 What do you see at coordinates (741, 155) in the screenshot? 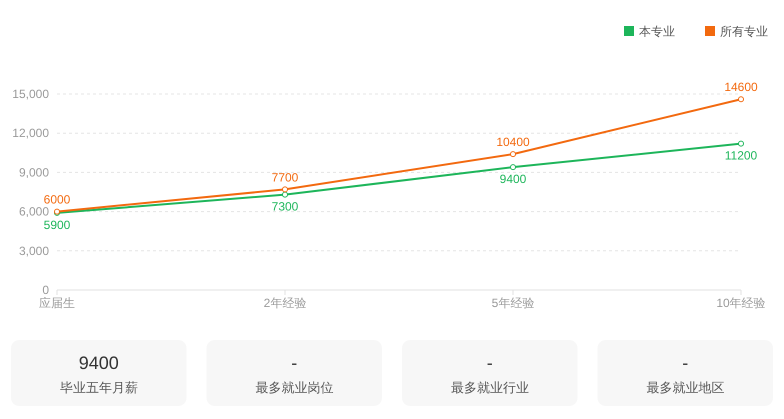
I see `data-label: 11200` at bounding box center [741, 155].